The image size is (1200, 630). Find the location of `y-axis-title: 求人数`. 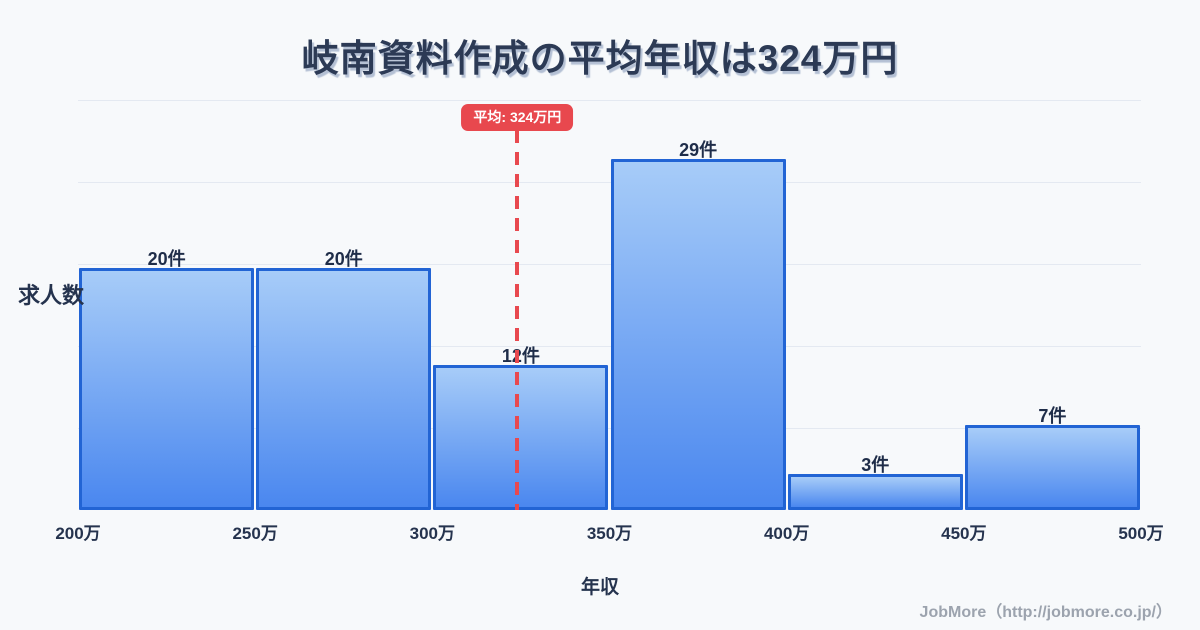

y-axis-title: 求人数 is located at coordinates (51, 295).